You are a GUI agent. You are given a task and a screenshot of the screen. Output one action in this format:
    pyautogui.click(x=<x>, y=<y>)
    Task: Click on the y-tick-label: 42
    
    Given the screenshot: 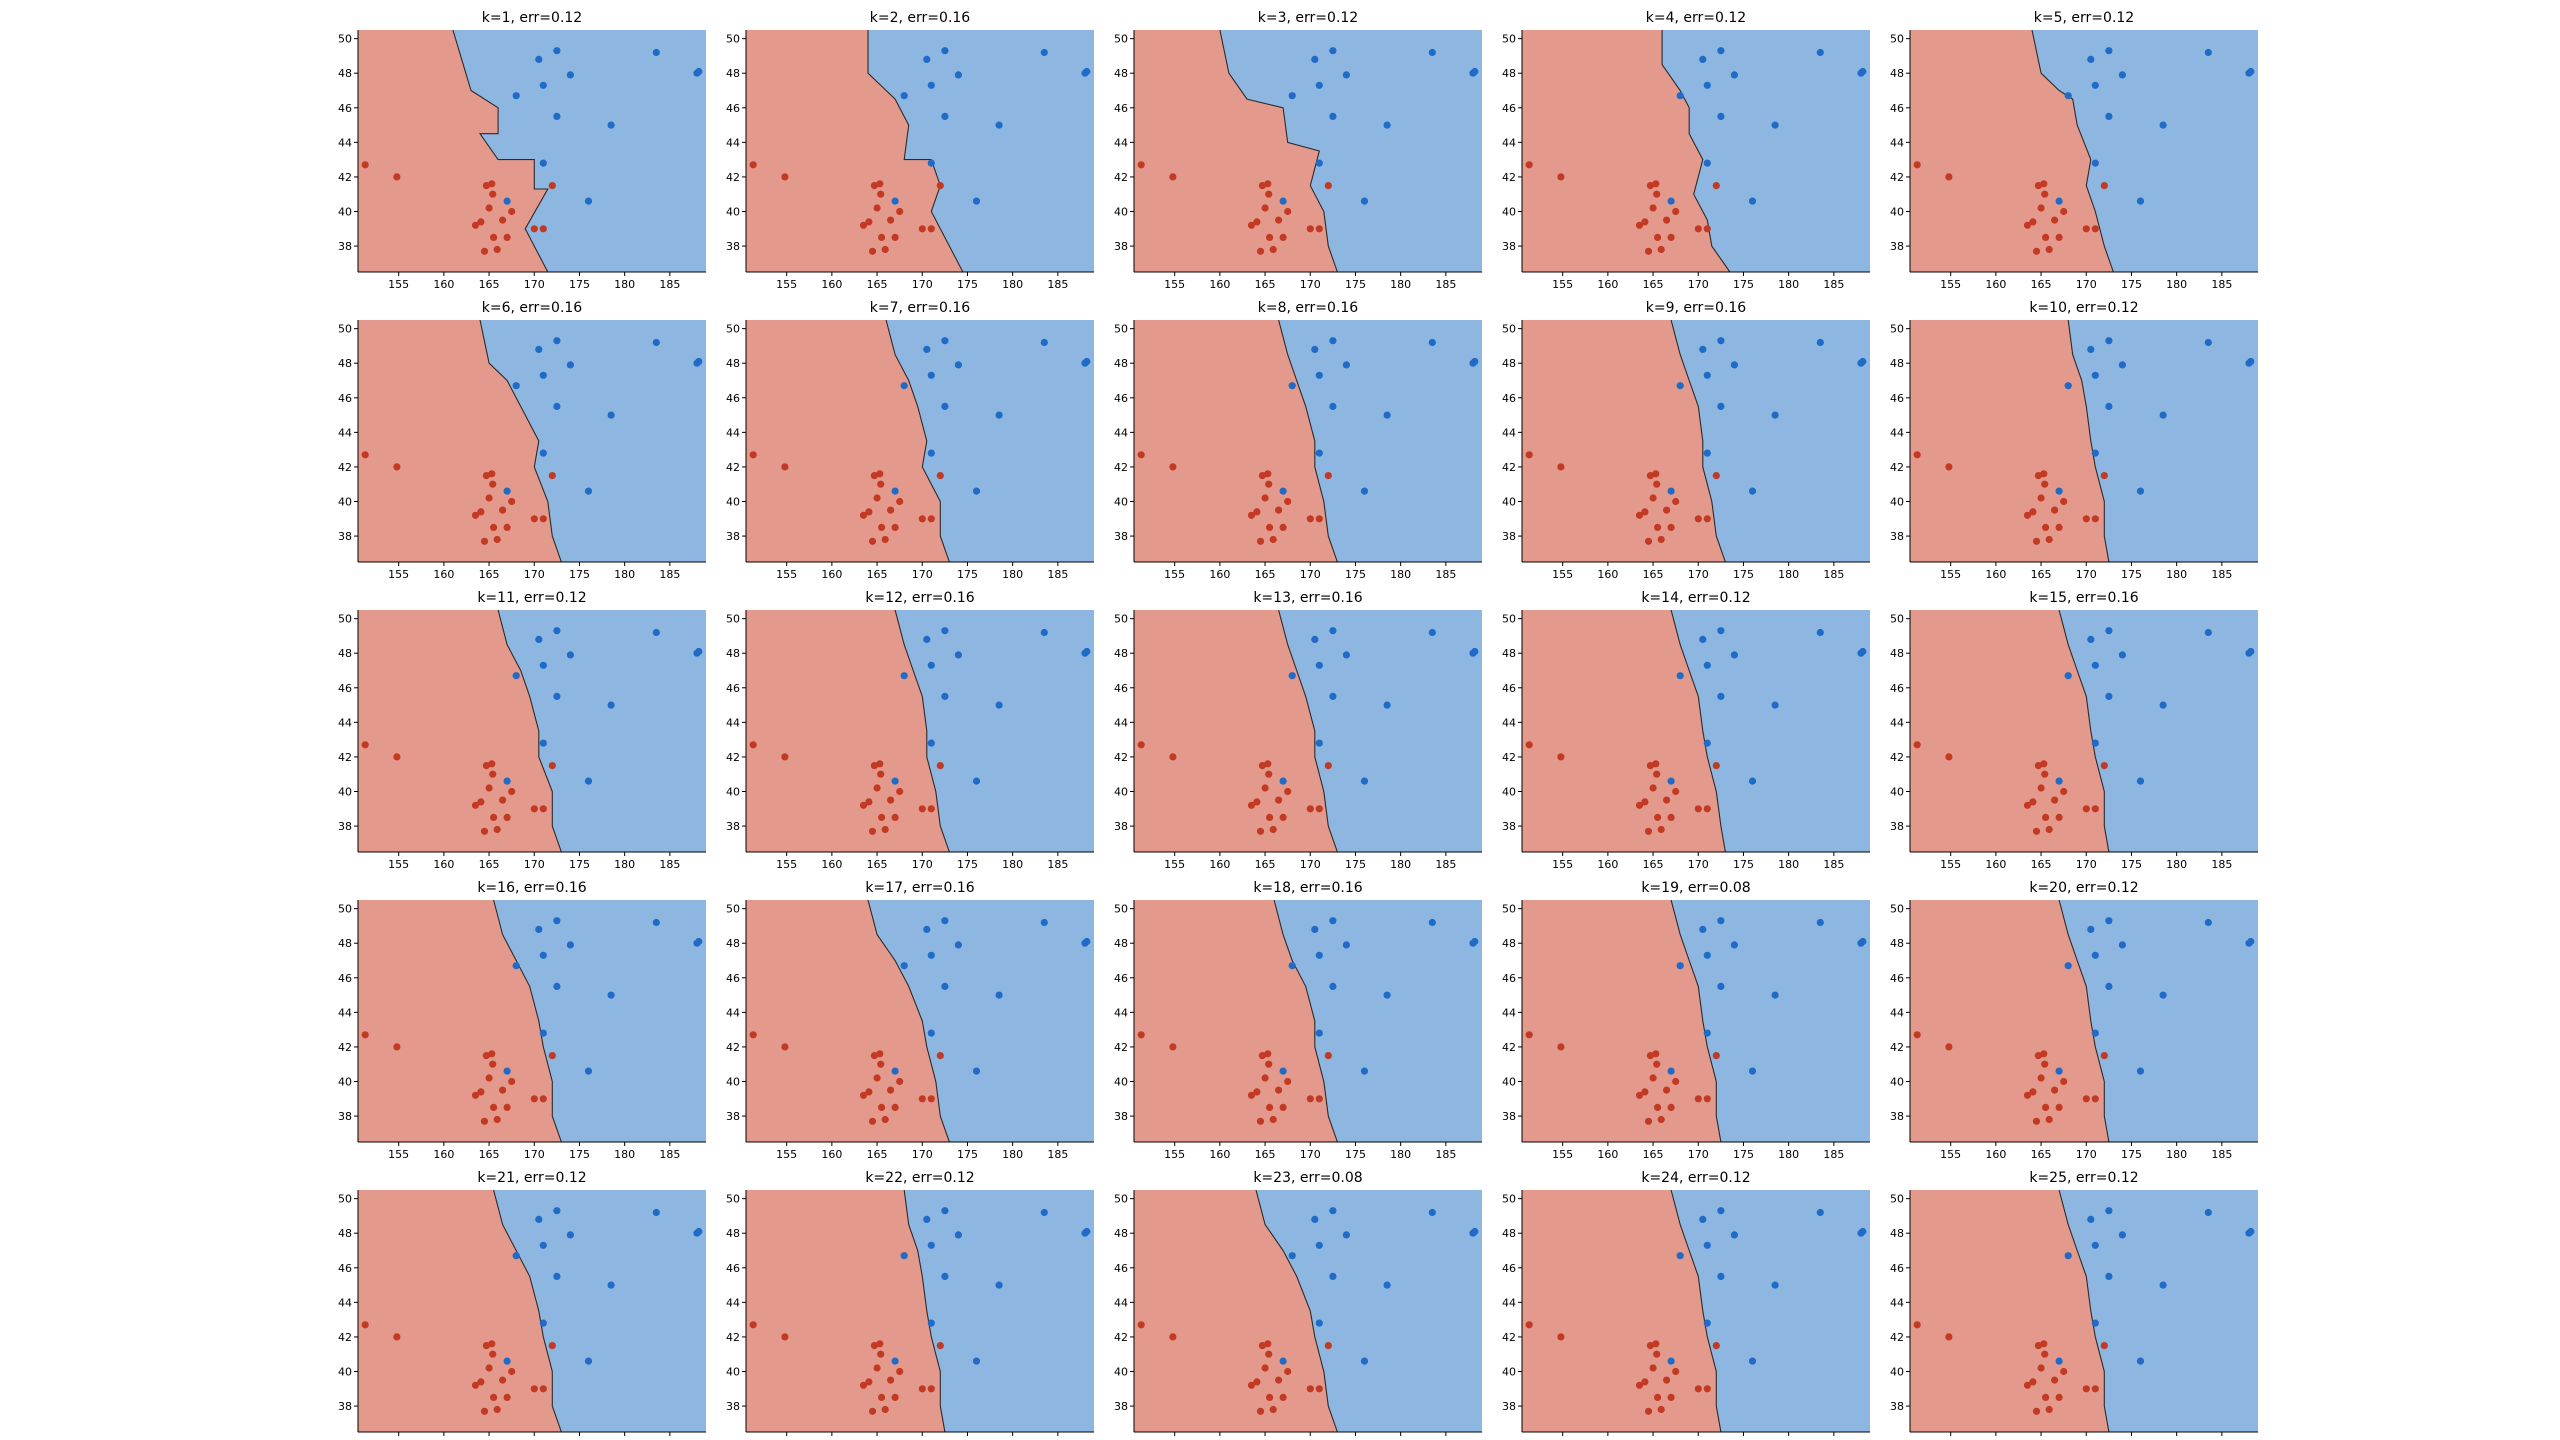 What is the action you would take?
    pyautogui.click(x=345, y=757)
    